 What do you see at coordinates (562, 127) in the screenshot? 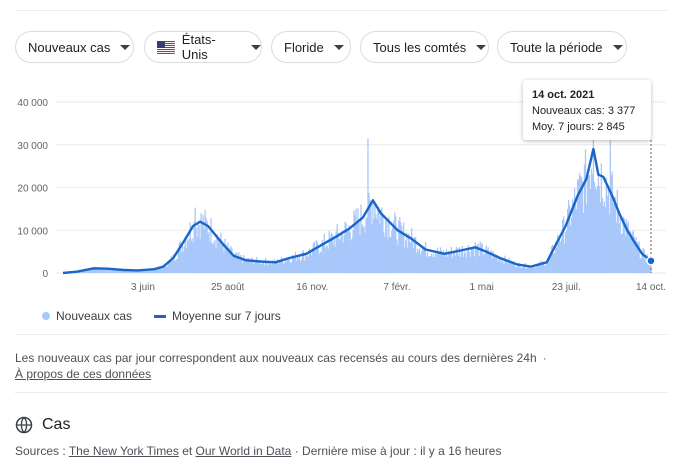
I see `tooltip-average-label: Moy. 7 jours` at bounding box center [562, 127].